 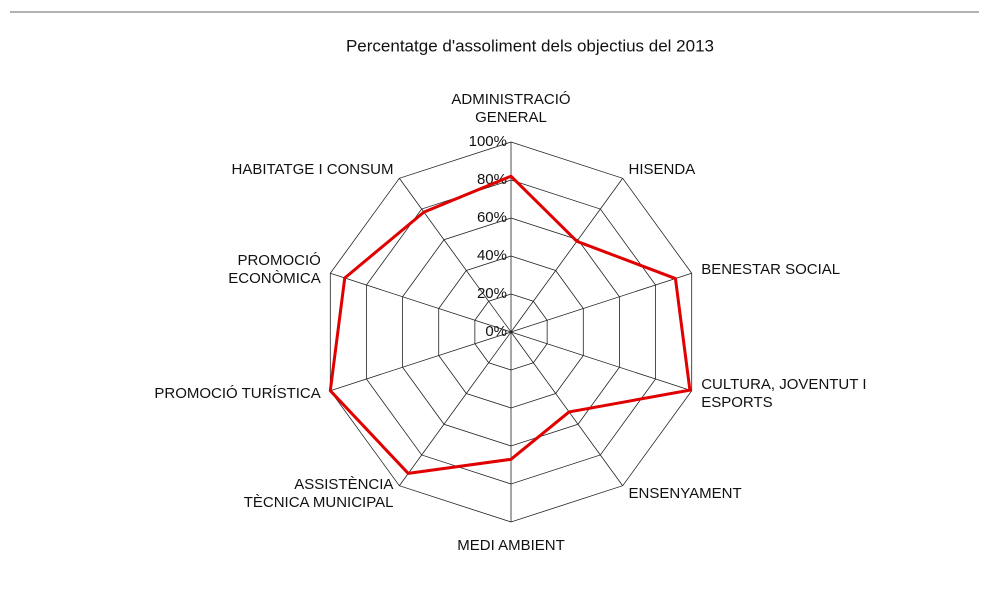 I want to click on category-label: ADMINISTRACIÓ GENERAL, so click(x=510, y=108).